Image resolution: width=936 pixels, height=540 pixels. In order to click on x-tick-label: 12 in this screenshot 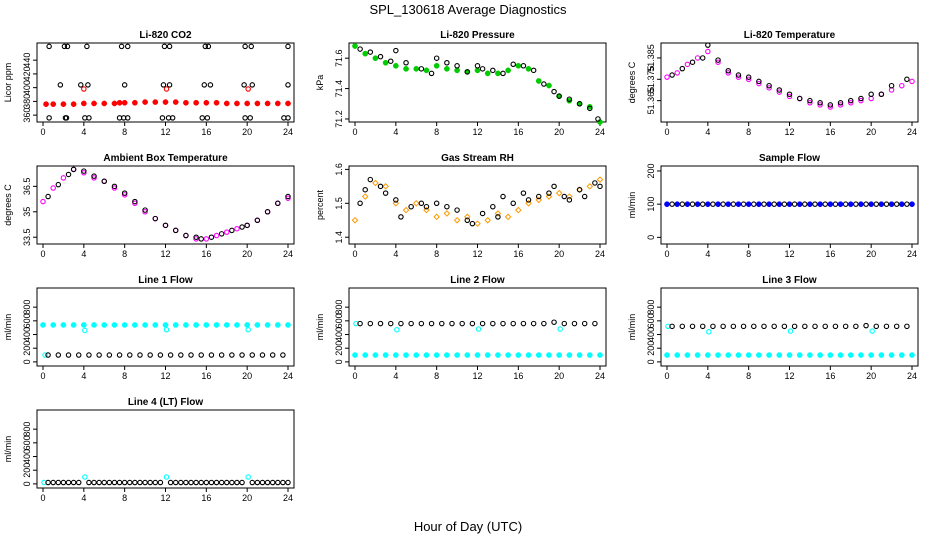, I will do `click(165, 376)`.